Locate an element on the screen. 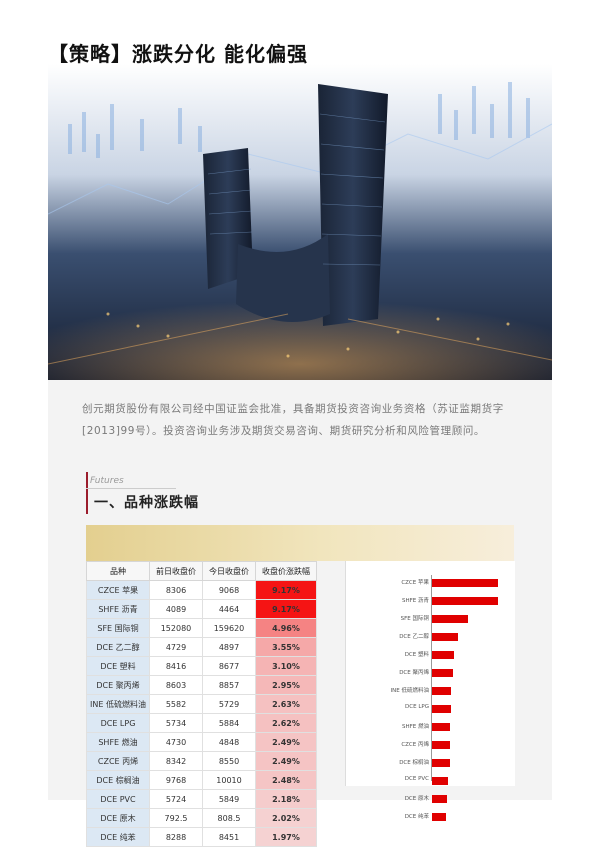  bar-label: SHFE 沥青 is located at coordinates (415, 601).